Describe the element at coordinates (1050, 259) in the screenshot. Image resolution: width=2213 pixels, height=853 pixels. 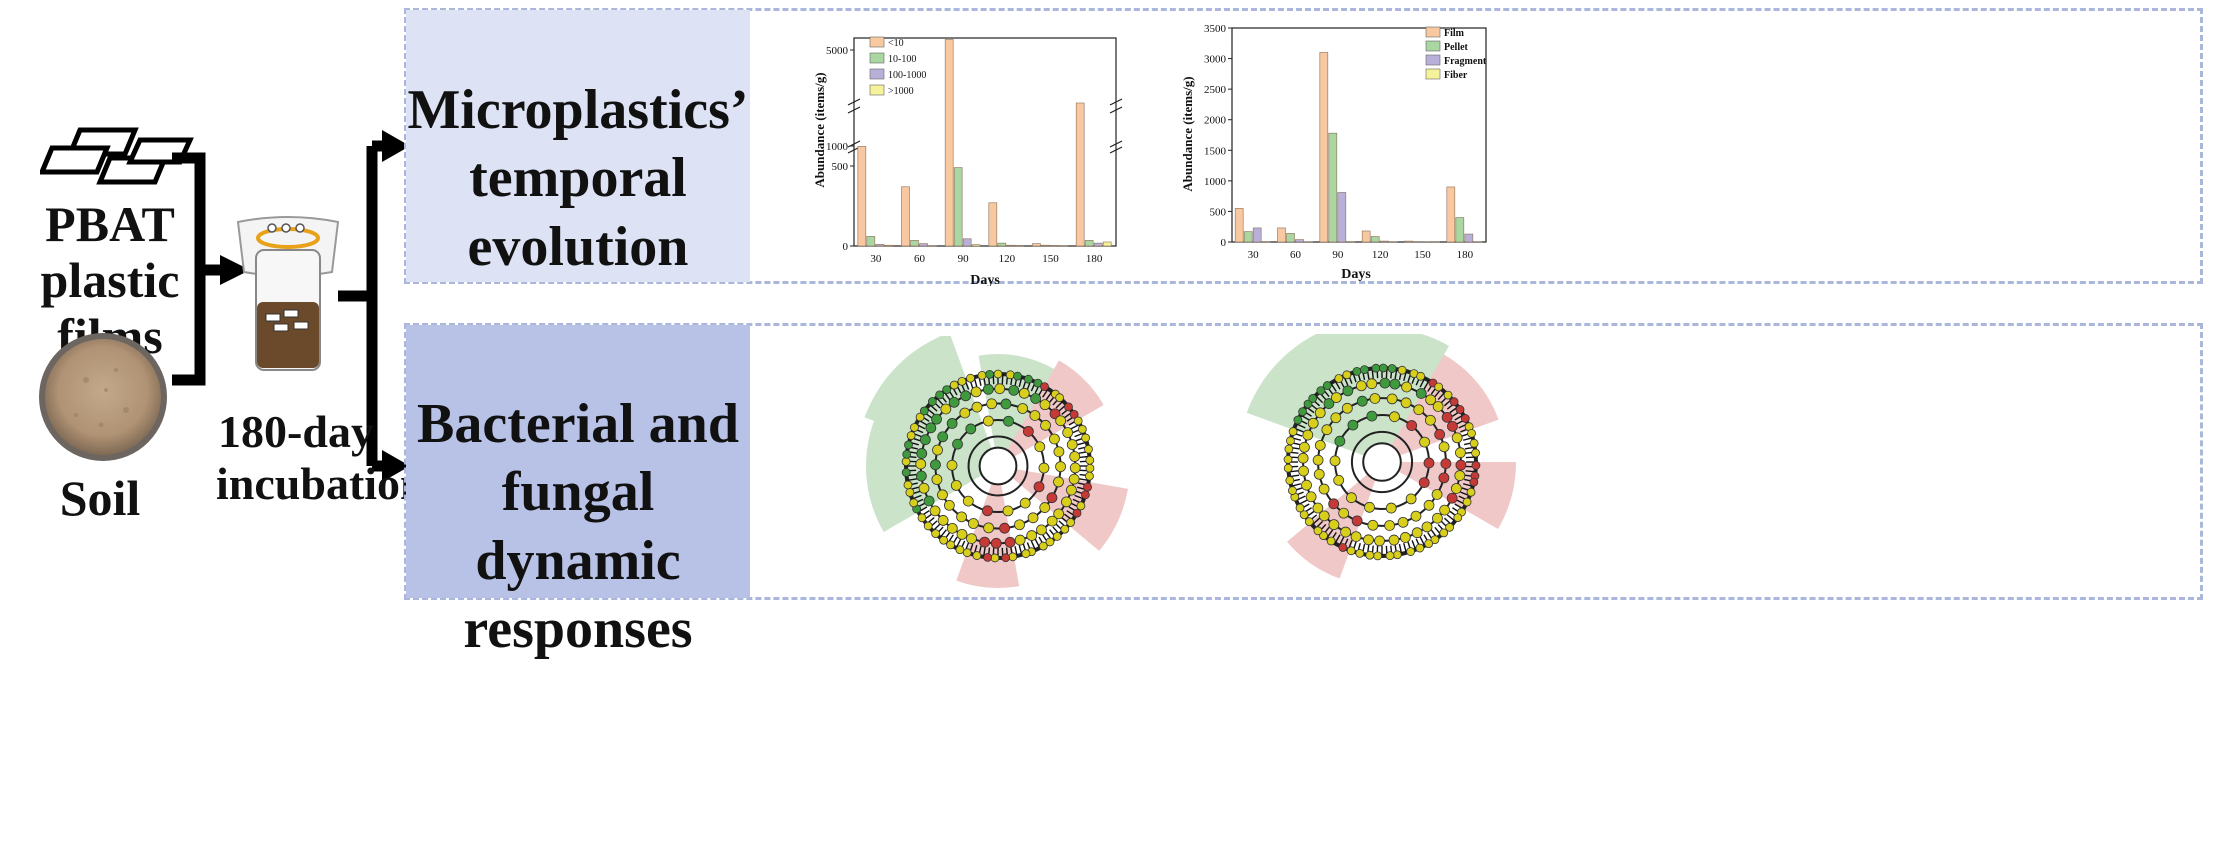
I see `chart1-xtick-label: 150` at that location.